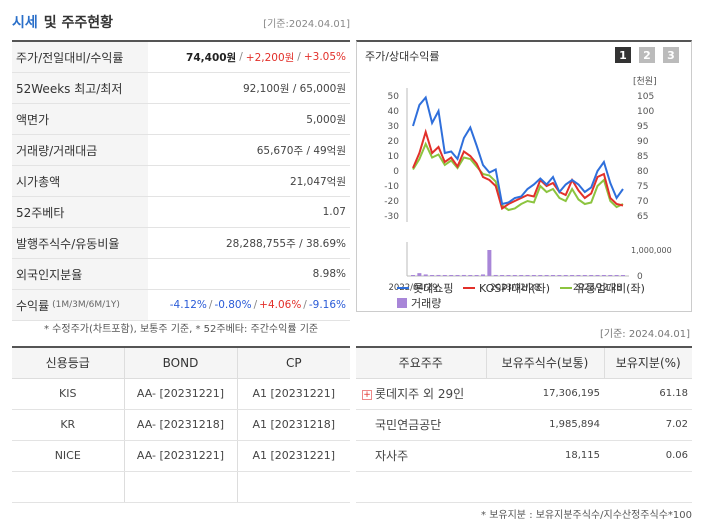  What do you see at coordinates (642, 187) in the screenshot?
I see `right-axis-tick-label: 75` at bounding box center [642, 187].